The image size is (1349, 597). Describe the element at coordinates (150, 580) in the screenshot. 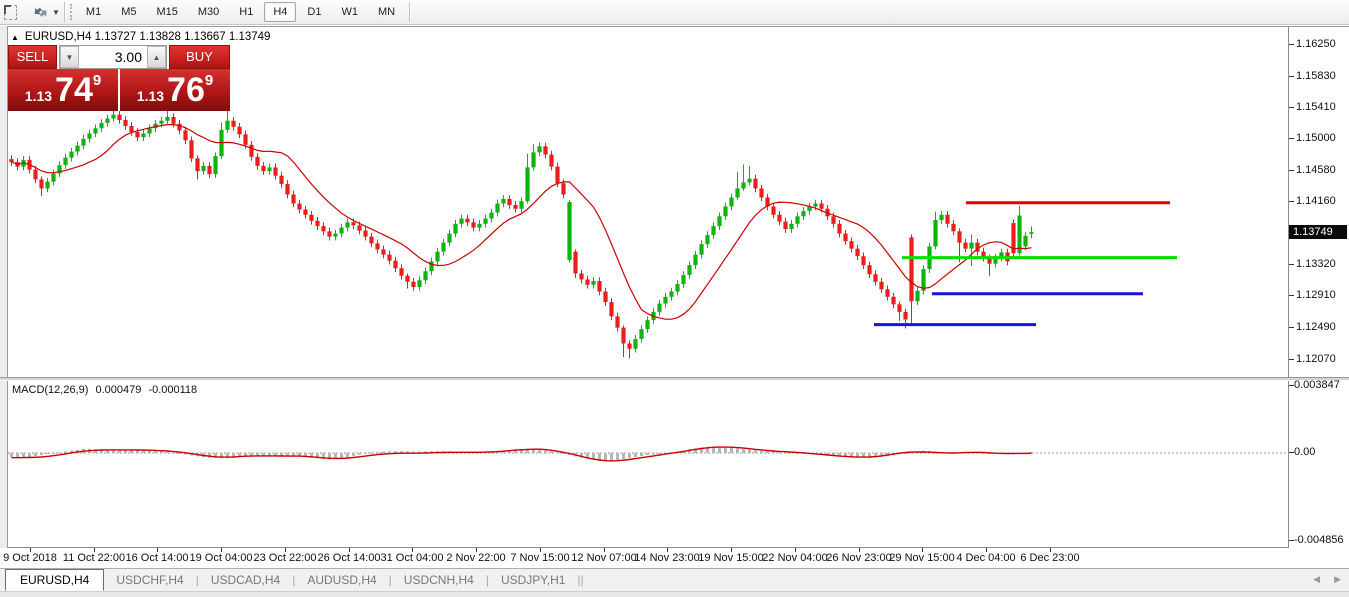

I see `chart-tab-usdchfh4: USDCHF,H4` at that location.